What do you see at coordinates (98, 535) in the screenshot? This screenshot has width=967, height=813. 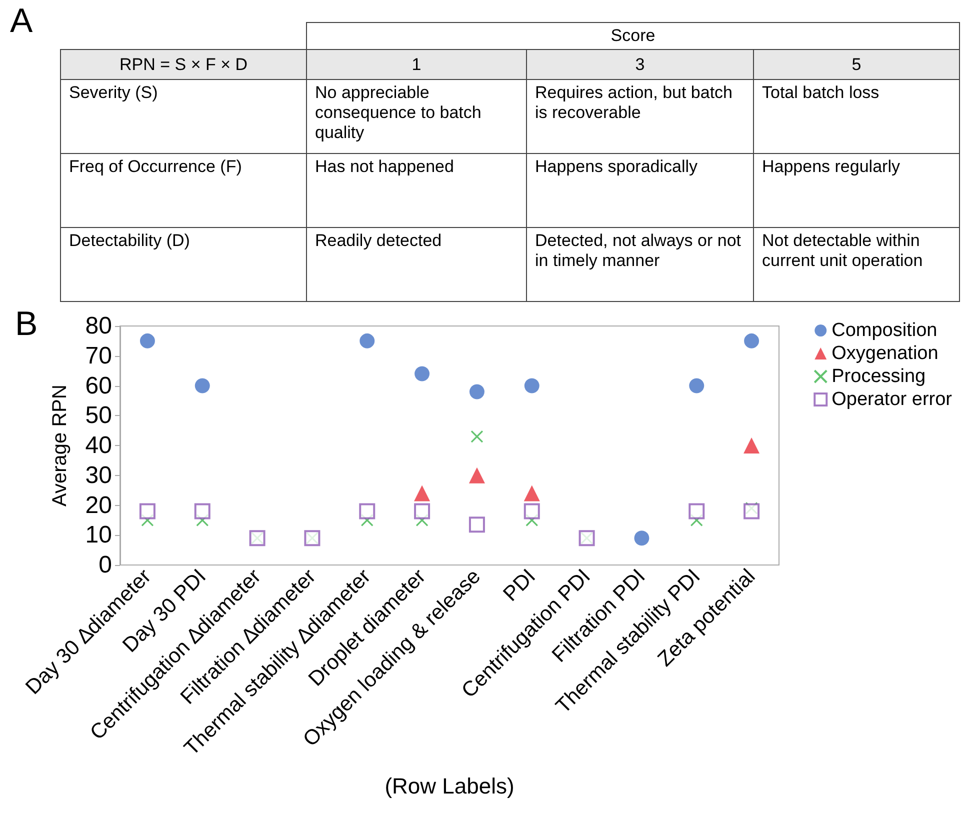 I see `y-tick-label: 10` at bounding box center [98, 535].